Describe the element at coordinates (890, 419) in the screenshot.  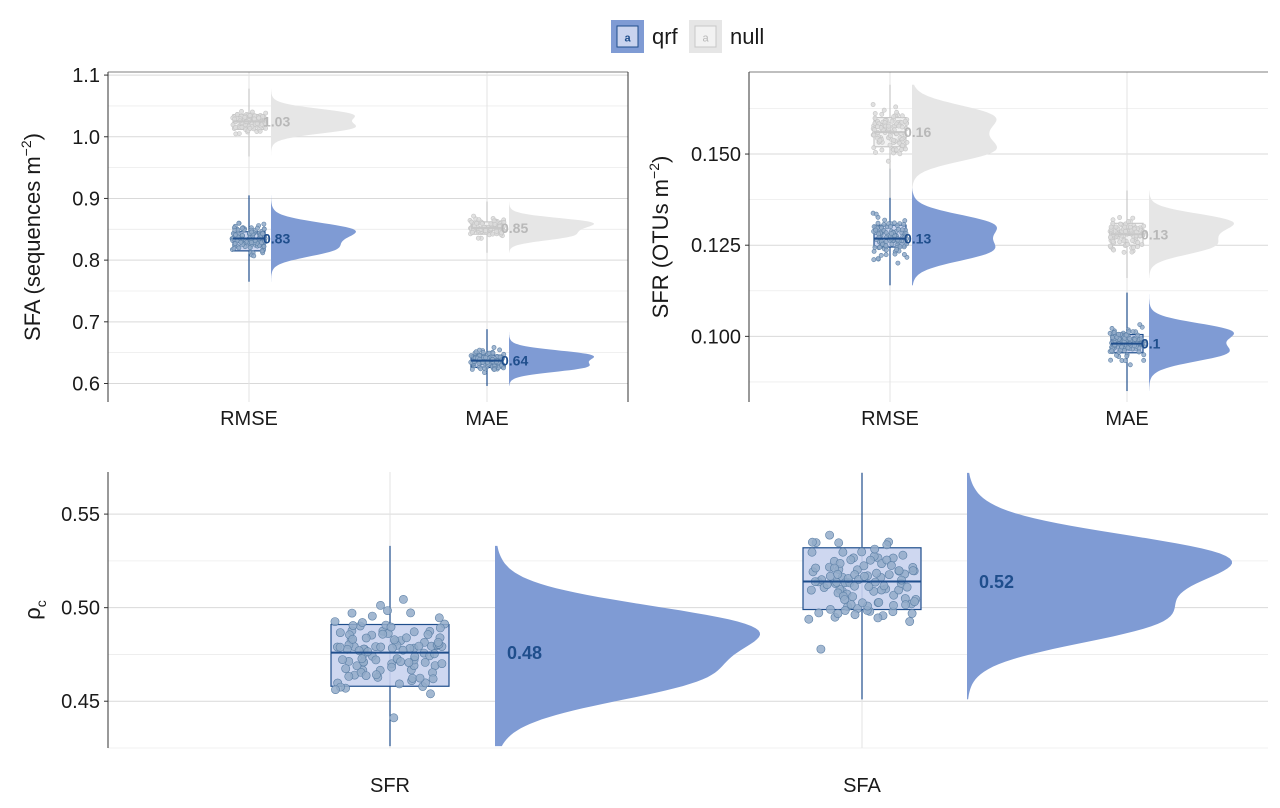
I see `x-tick-label-rmse: RMSE` at that location.